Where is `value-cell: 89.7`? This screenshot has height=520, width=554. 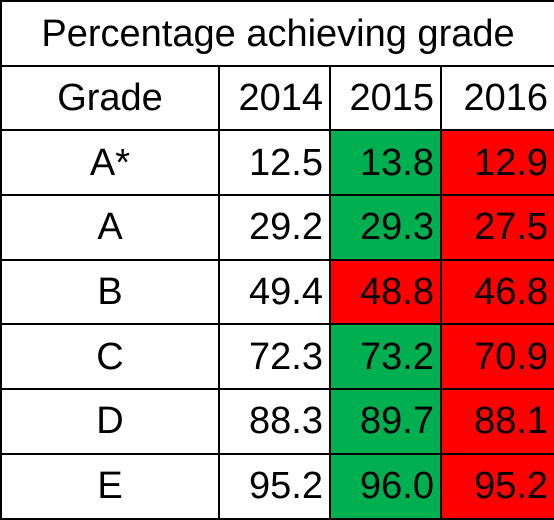
value-cell: 89.7 is located at coordinates (385, 421).